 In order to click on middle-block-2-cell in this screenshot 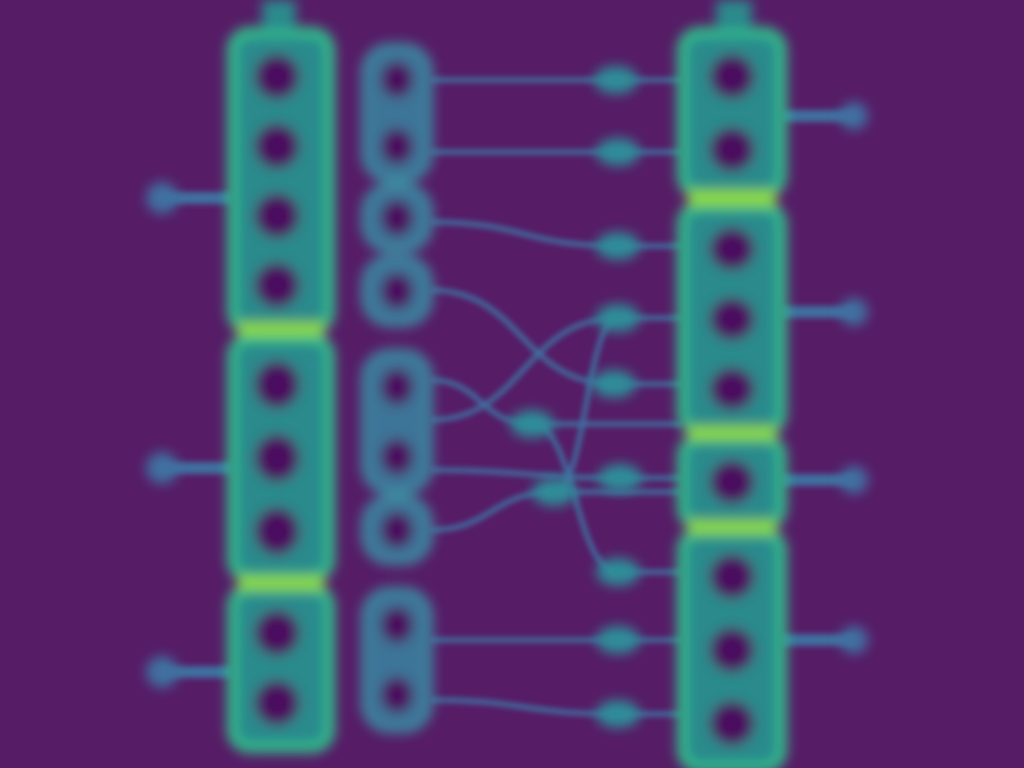, I will do `click(397, 218)`.